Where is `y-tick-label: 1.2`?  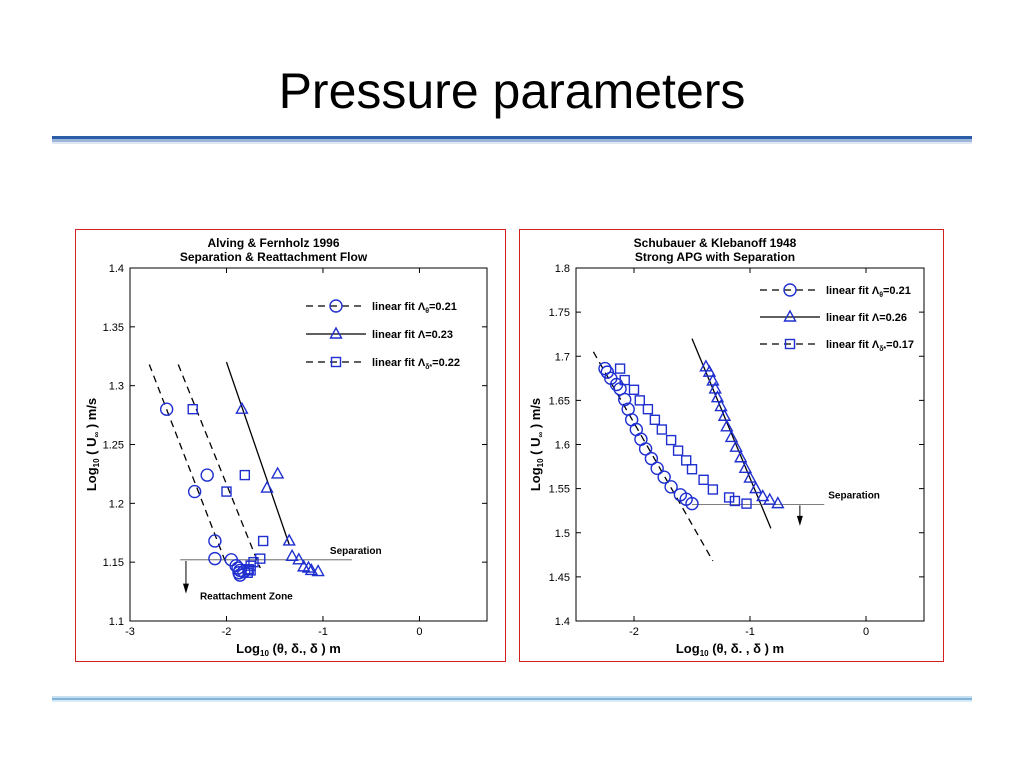
y-tick-label: 1.2 is located at coordinates (116, 504).